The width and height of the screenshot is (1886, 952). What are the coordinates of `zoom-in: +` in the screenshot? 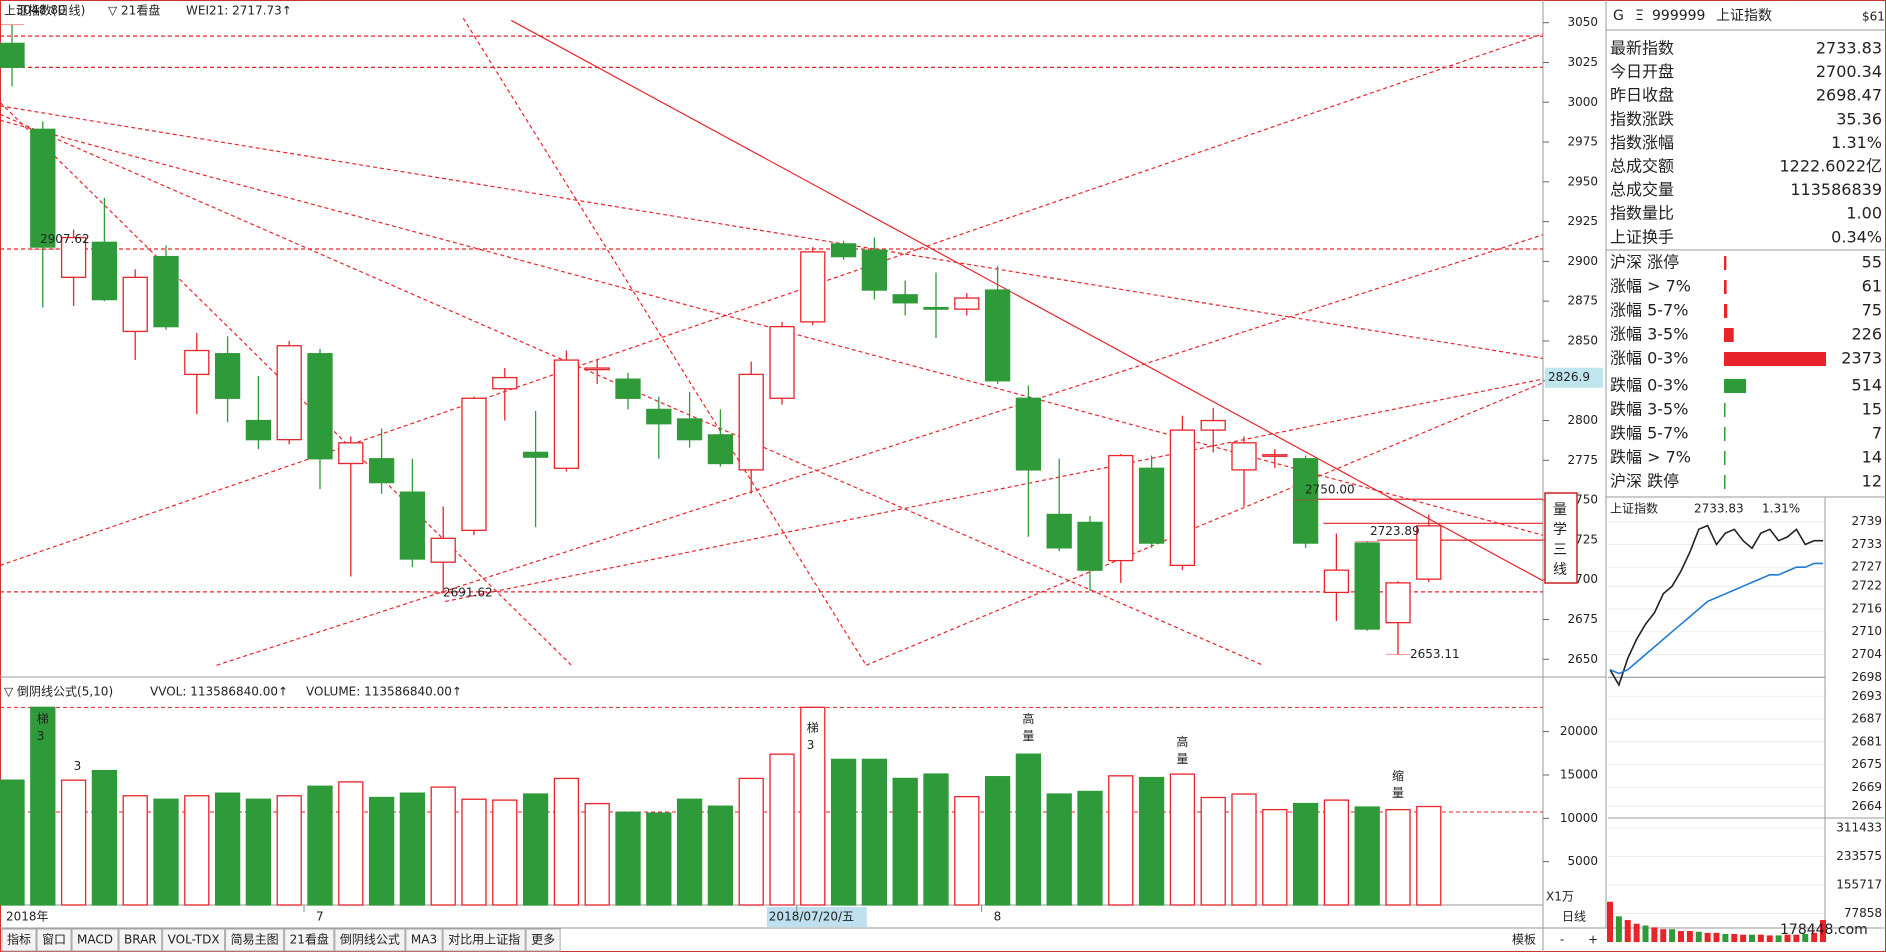 It's located at (1593, 940).